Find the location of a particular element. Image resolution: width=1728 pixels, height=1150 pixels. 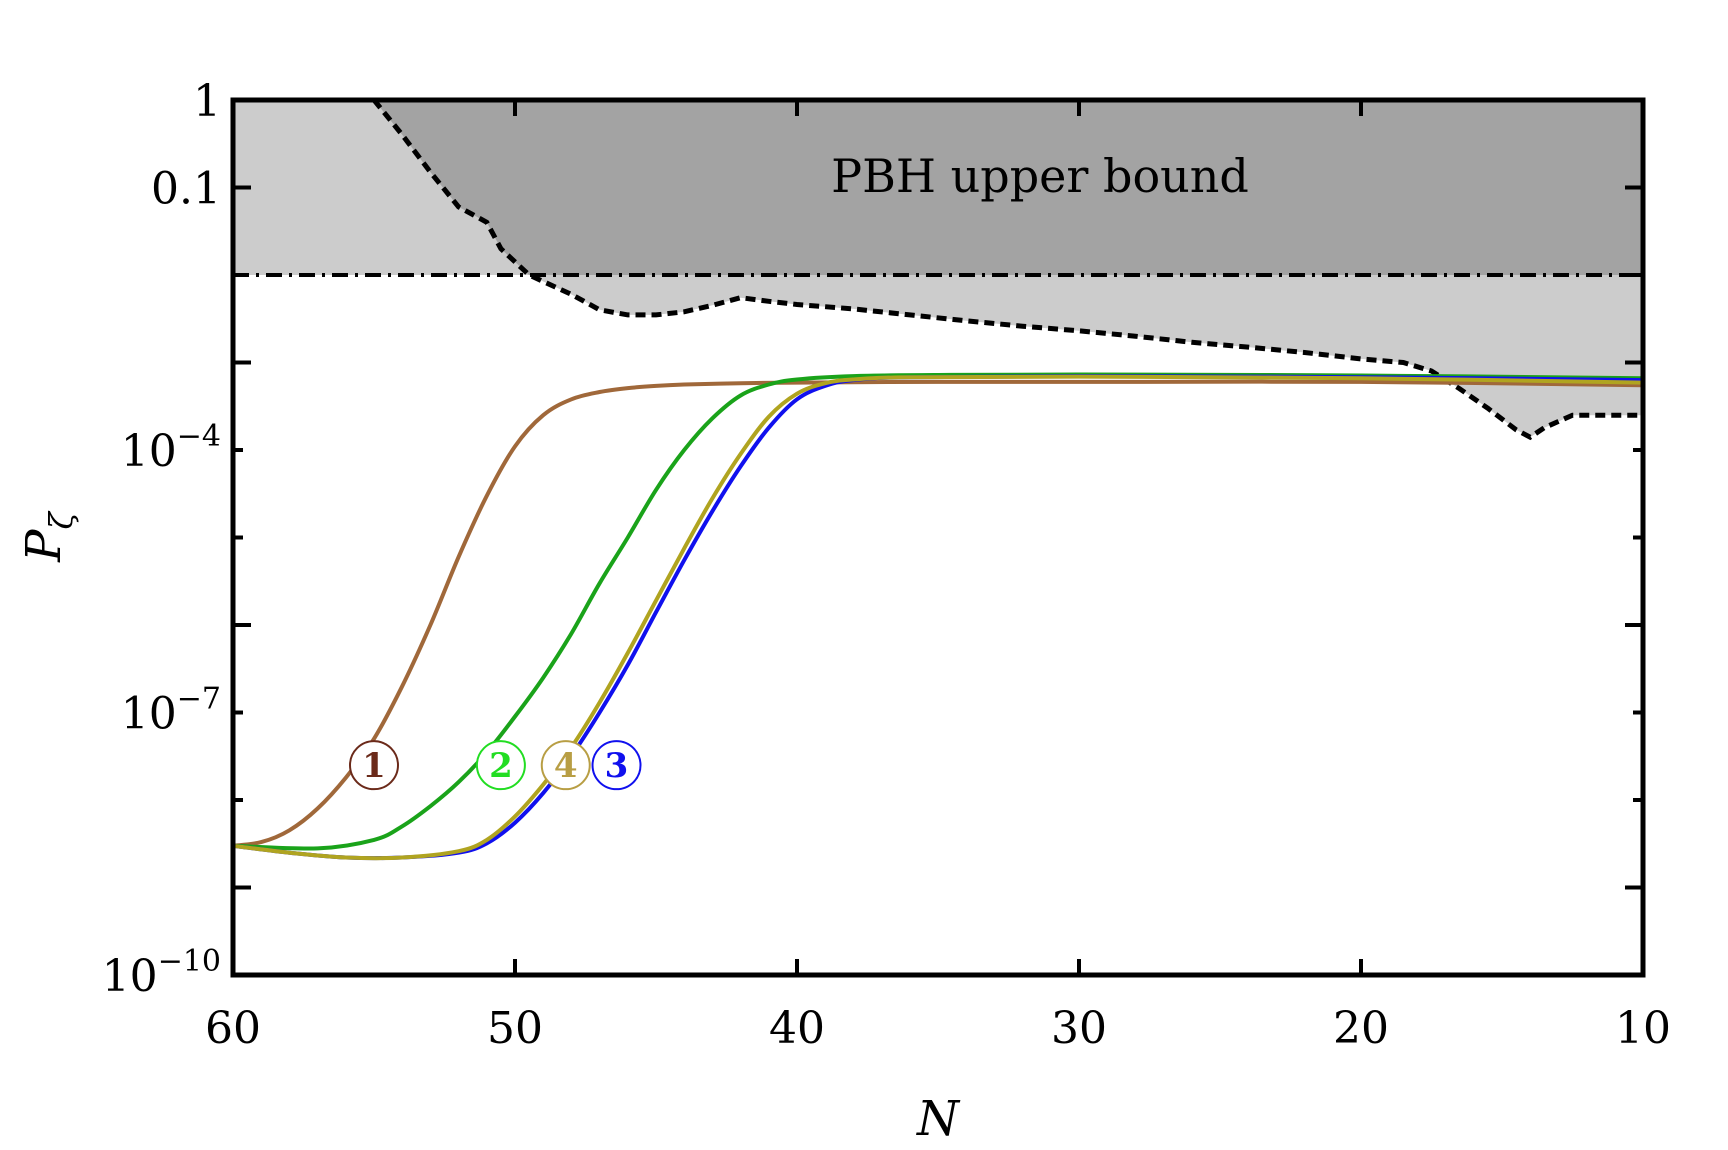

y-tick-exponent: −10 is located at coordinates (189, 961).